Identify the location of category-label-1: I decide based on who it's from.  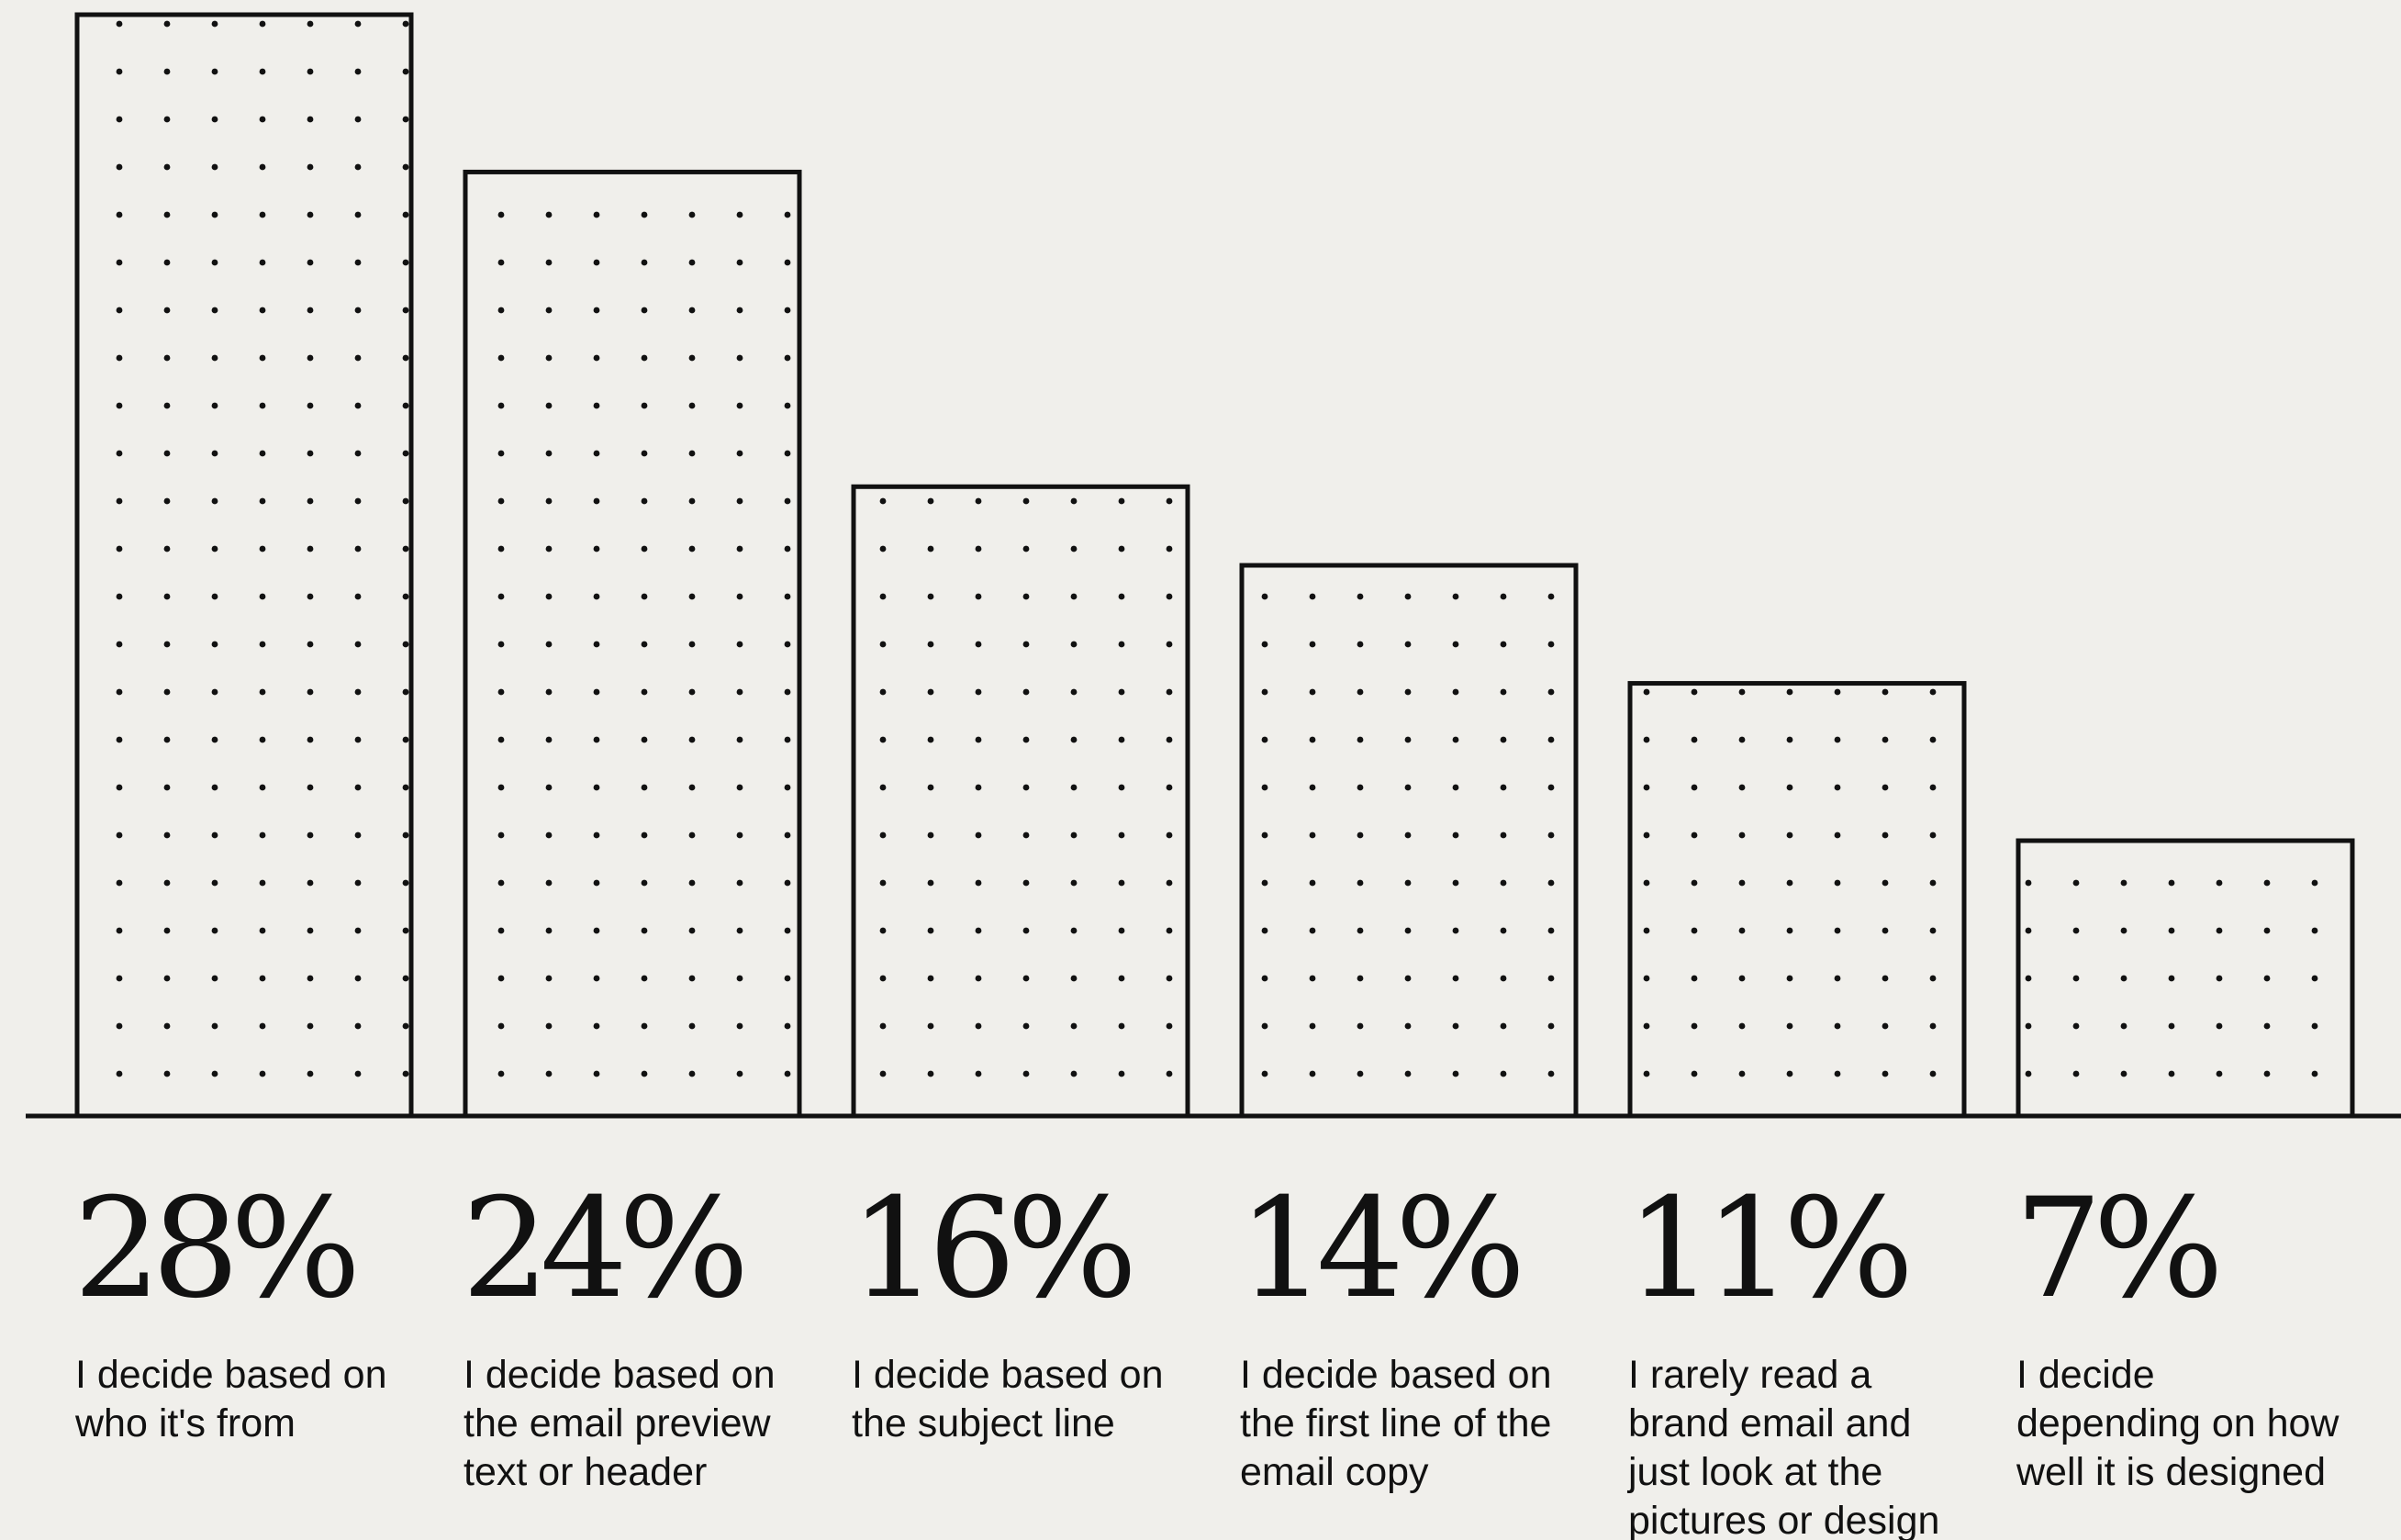
(230, 1399).